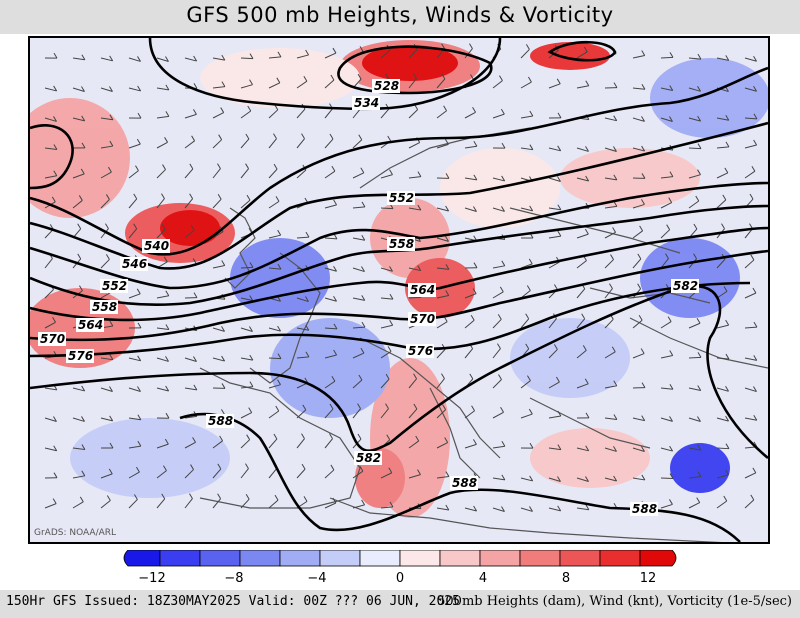 The height and width of the screenshot is (618, 800). Describe the element at coordinates (420, 351) in the screenshot. I see `contour-label: 576` at that location.